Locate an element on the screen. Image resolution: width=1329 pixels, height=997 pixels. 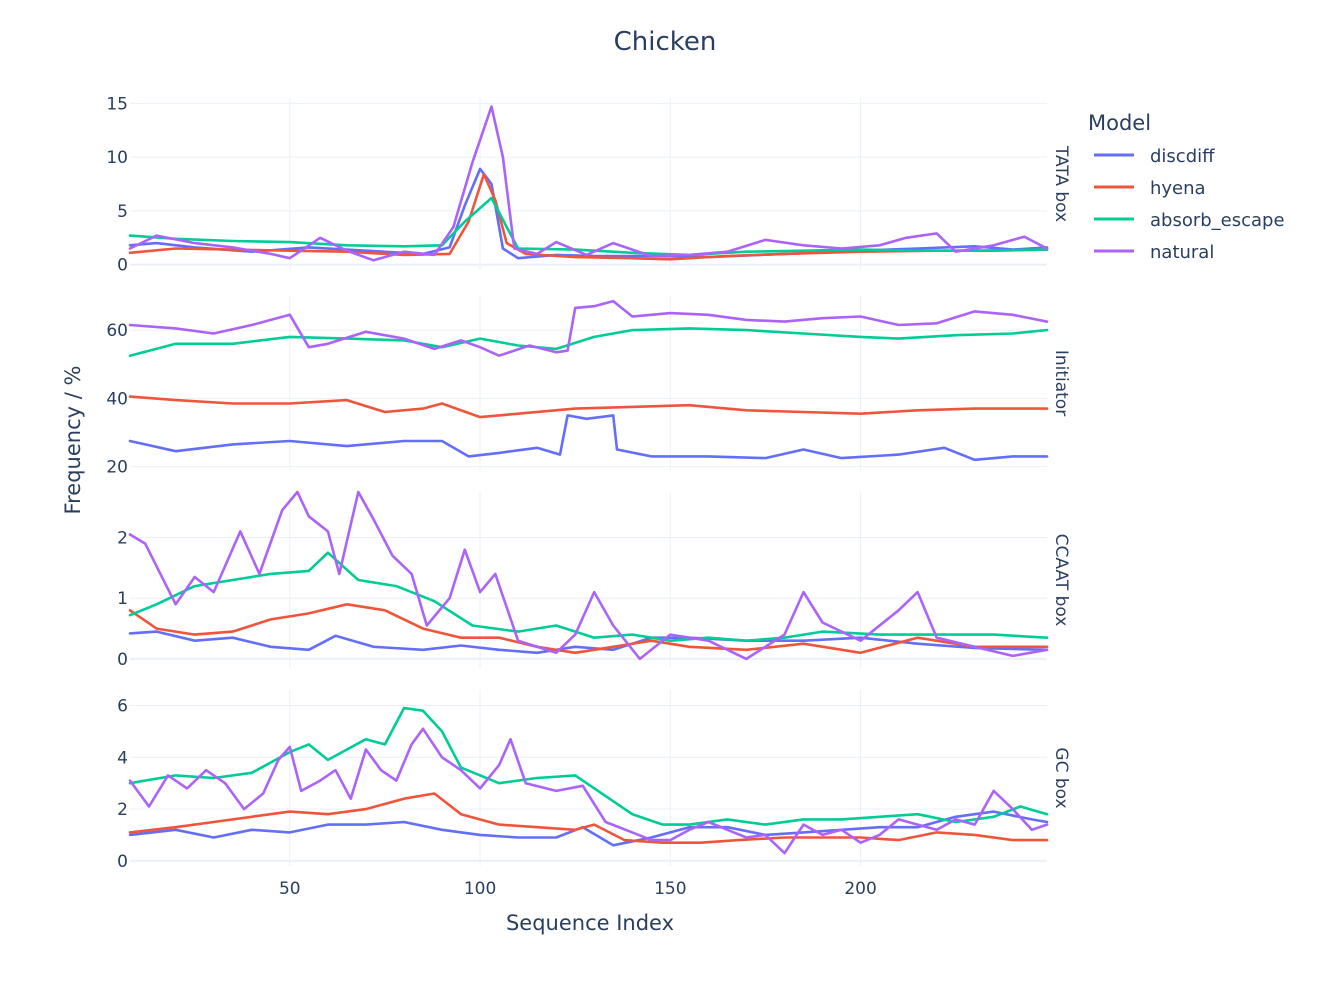
y-tick-label: 15 is located at coordinates (117, 104).